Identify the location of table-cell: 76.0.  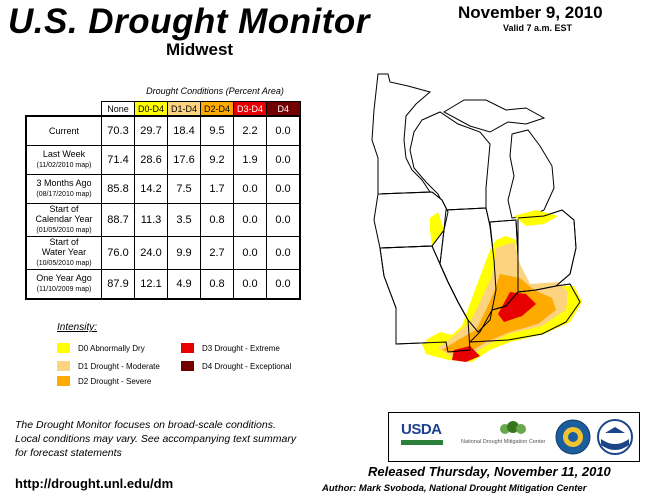
(118, 253).